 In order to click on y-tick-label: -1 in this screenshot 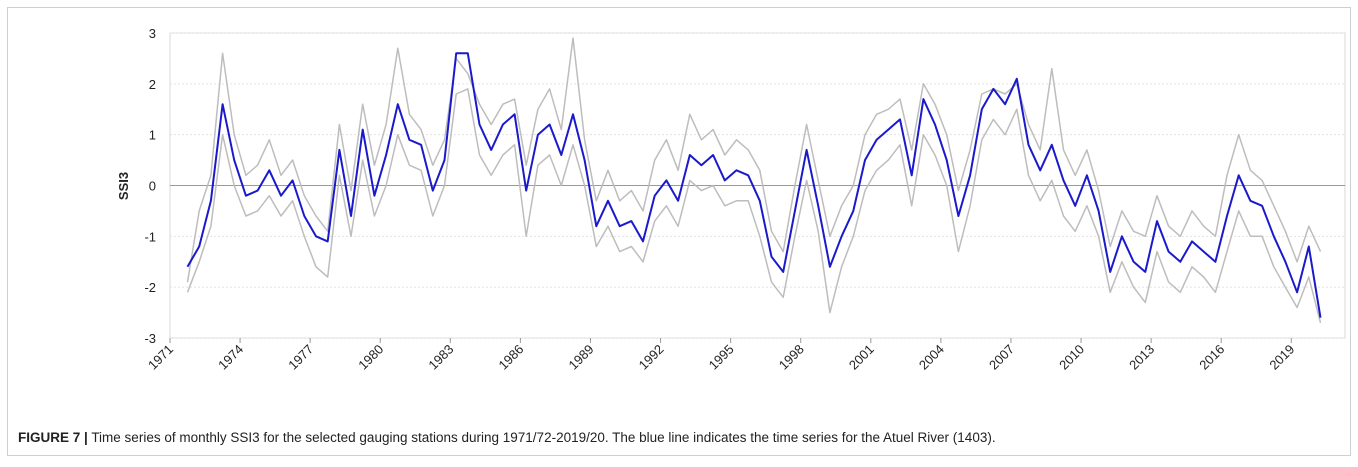, I will do `click(150, 236)`.